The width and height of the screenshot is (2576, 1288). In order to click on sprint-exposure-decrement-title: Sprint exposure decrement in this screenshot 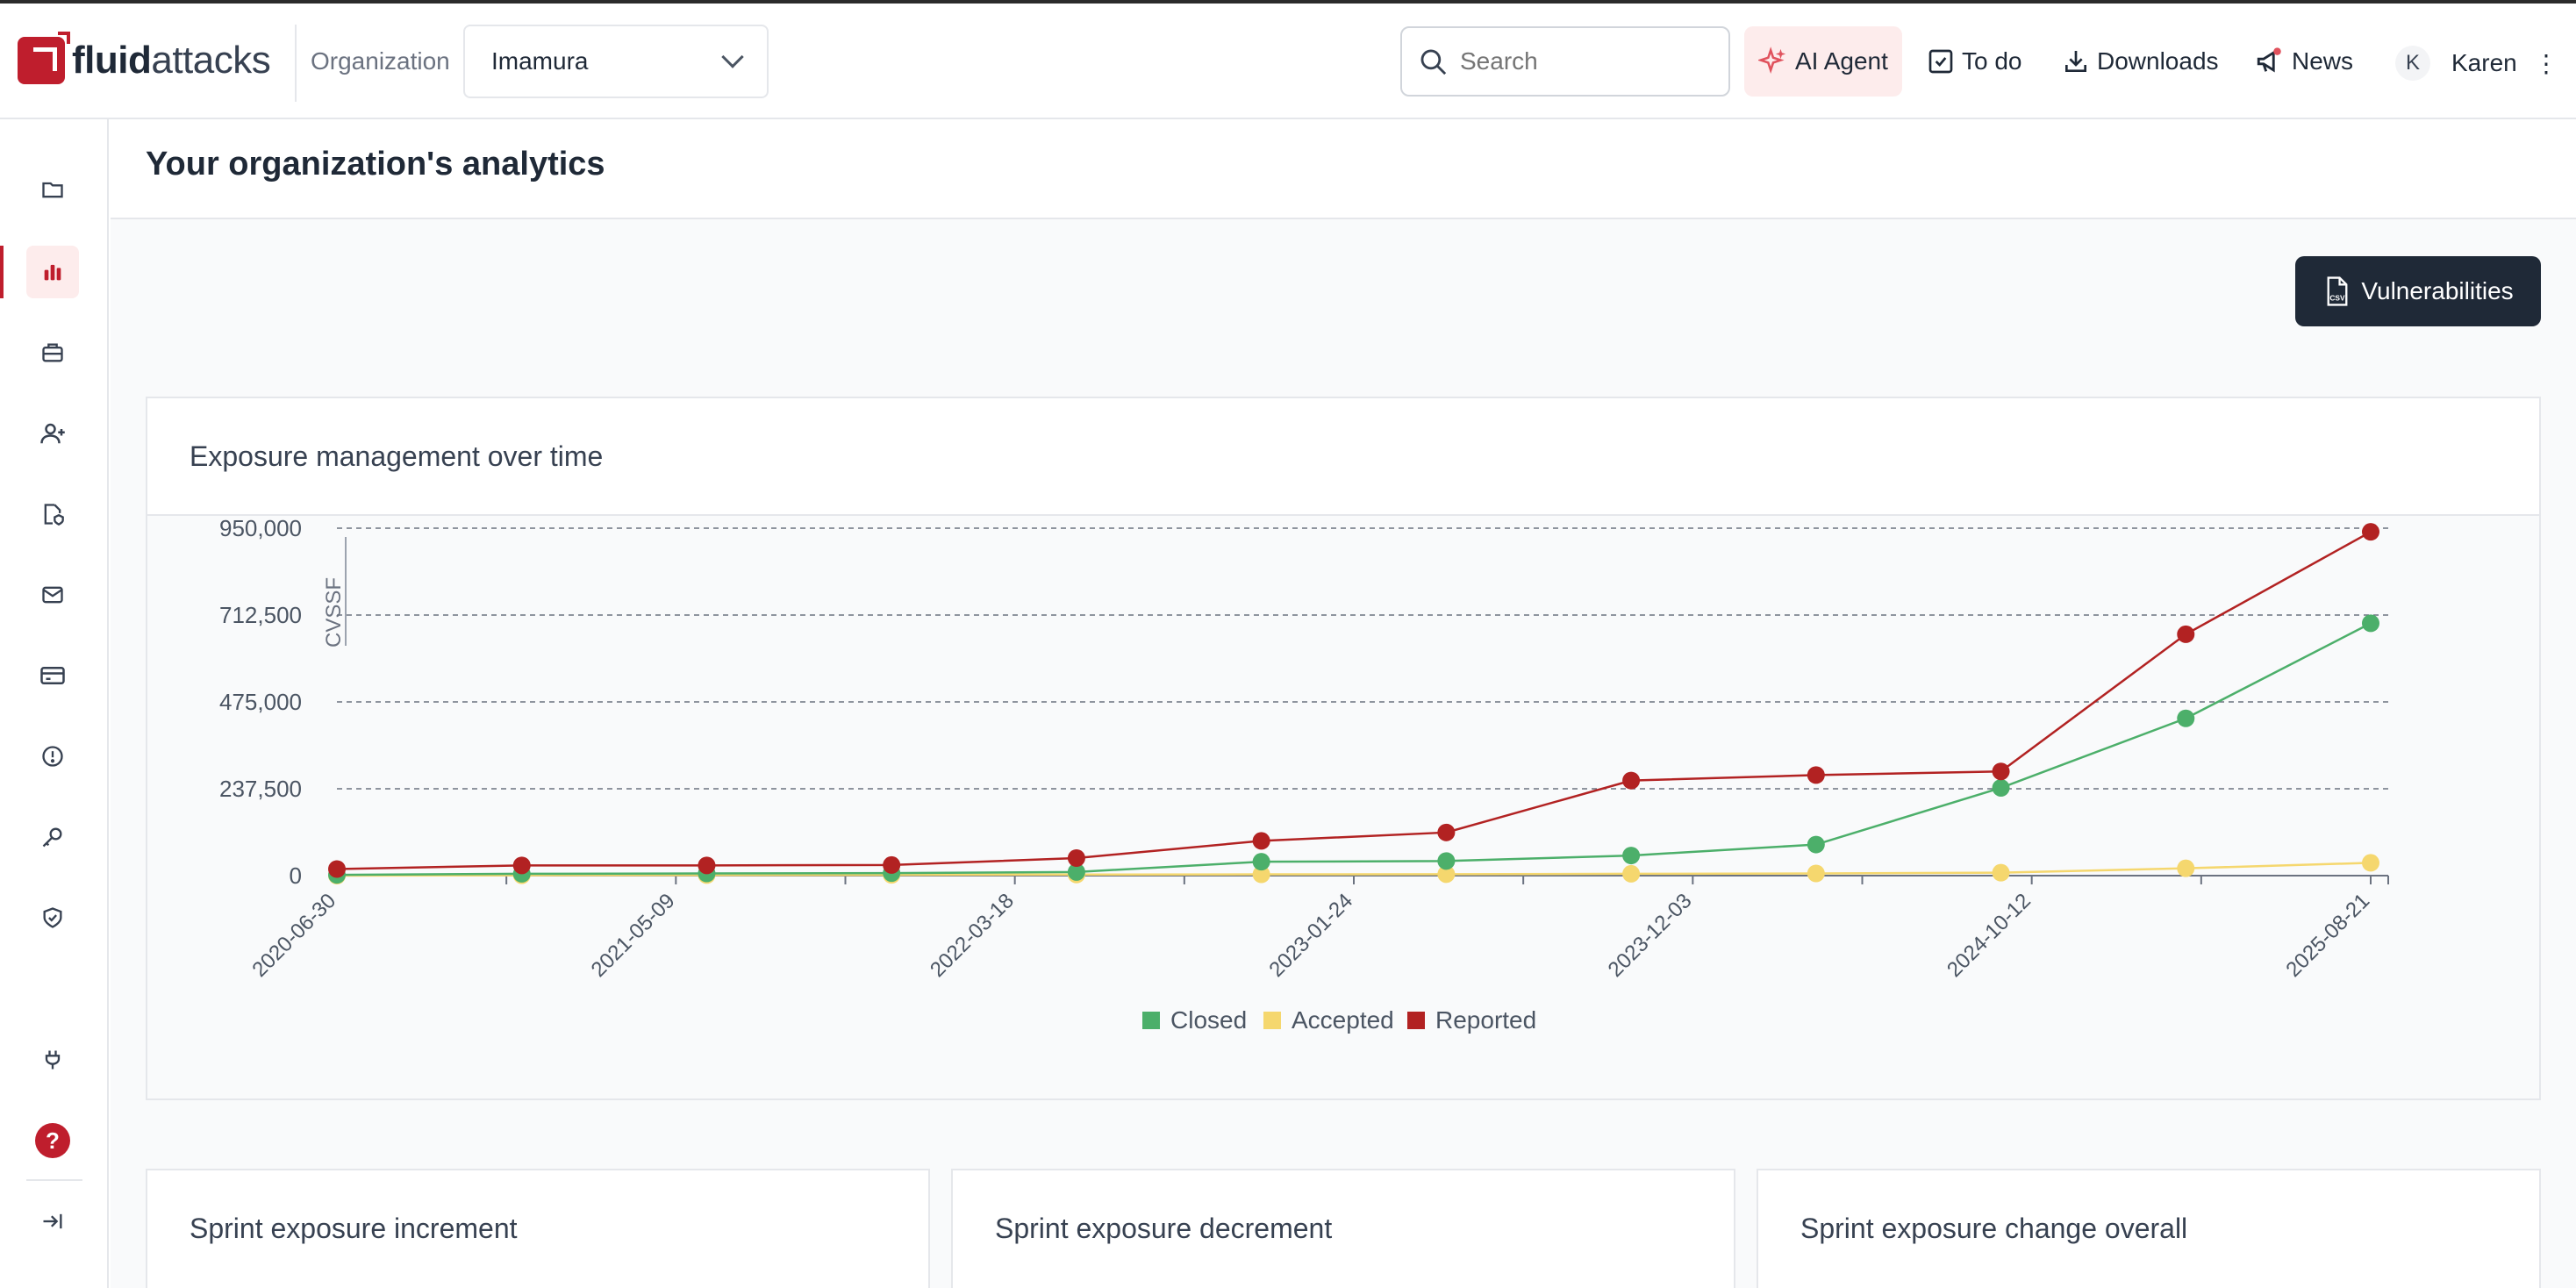, I will do `click(1164, 1228)`.